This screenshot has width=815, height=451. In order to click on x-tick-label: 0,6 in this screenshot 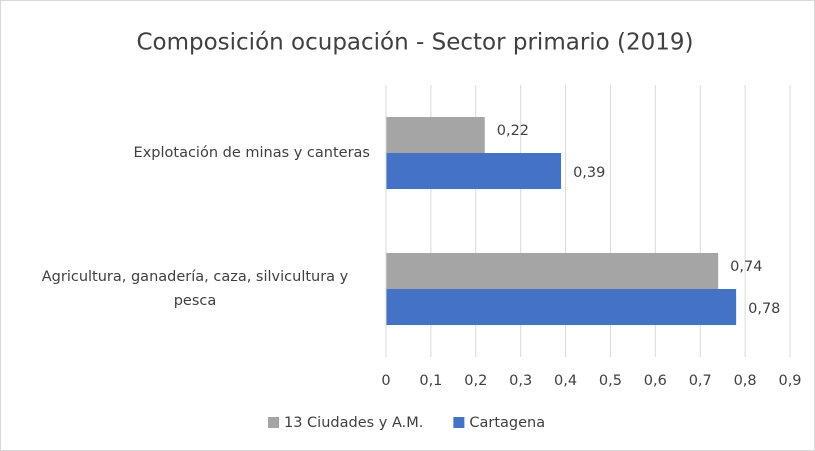, I will do `click(655, 381)`.